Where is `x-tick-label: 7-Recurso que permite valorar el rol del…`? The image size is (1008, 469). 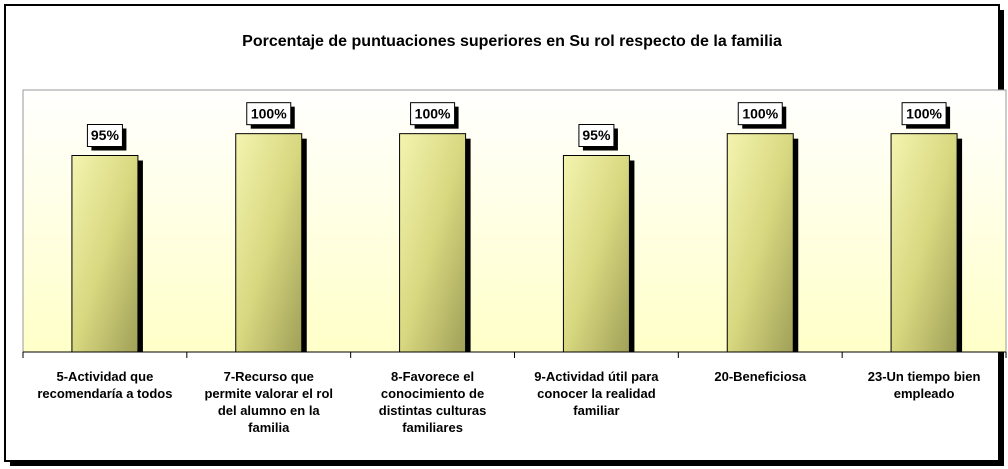 x-tick-label: 7-Recurso que permite valorar el rol del… is located at coordinates (269, 402).